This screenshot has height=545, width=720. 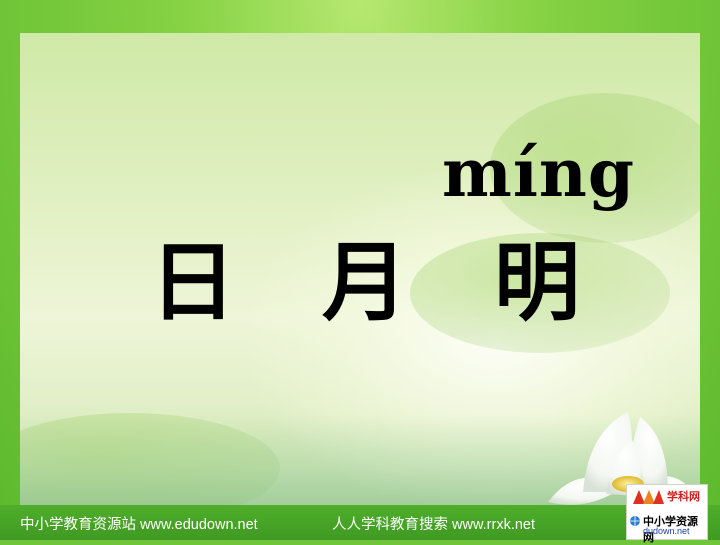 What do you see at coordinates (537, 283) in the screenshot?
I see `character-bright: 明` at bounding box center [537, 283].